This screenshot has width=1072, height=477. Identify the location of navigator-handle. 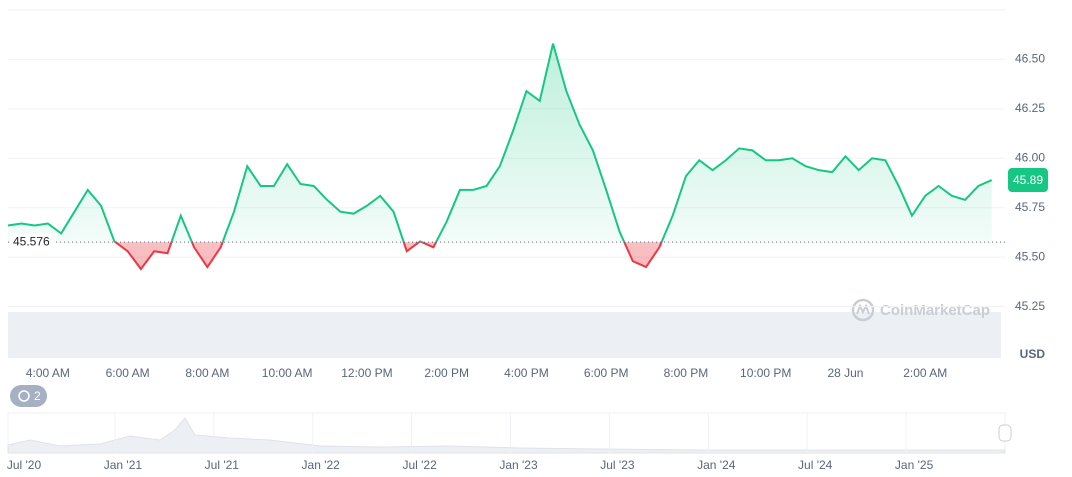
(1005, 433).